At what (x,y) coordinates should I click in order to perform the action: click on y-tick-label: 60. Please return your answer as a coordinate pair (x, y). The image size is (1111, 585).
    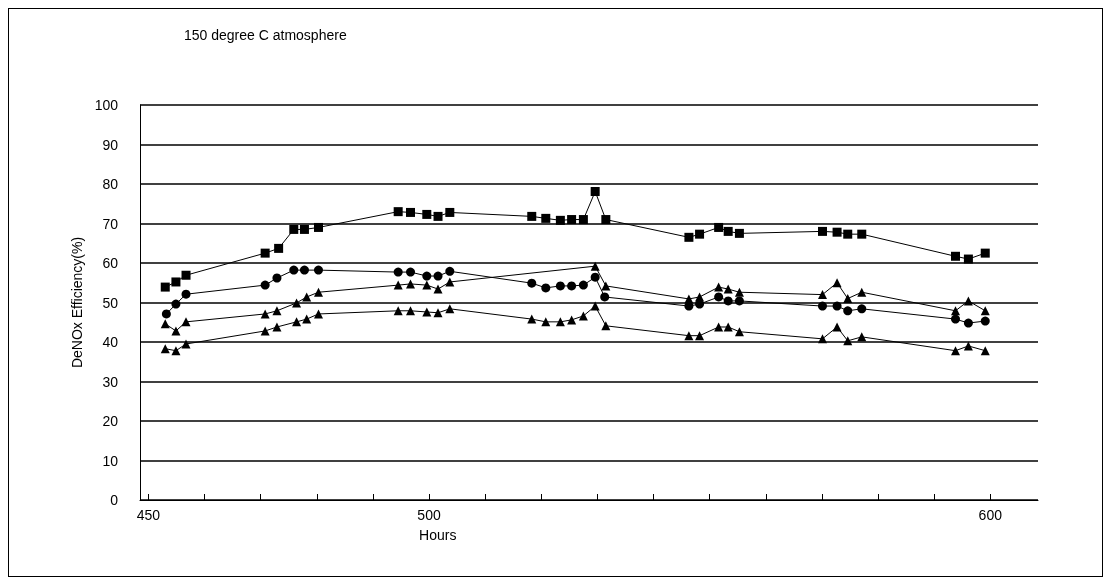
    Looking at the image, I should click on (110, 263).